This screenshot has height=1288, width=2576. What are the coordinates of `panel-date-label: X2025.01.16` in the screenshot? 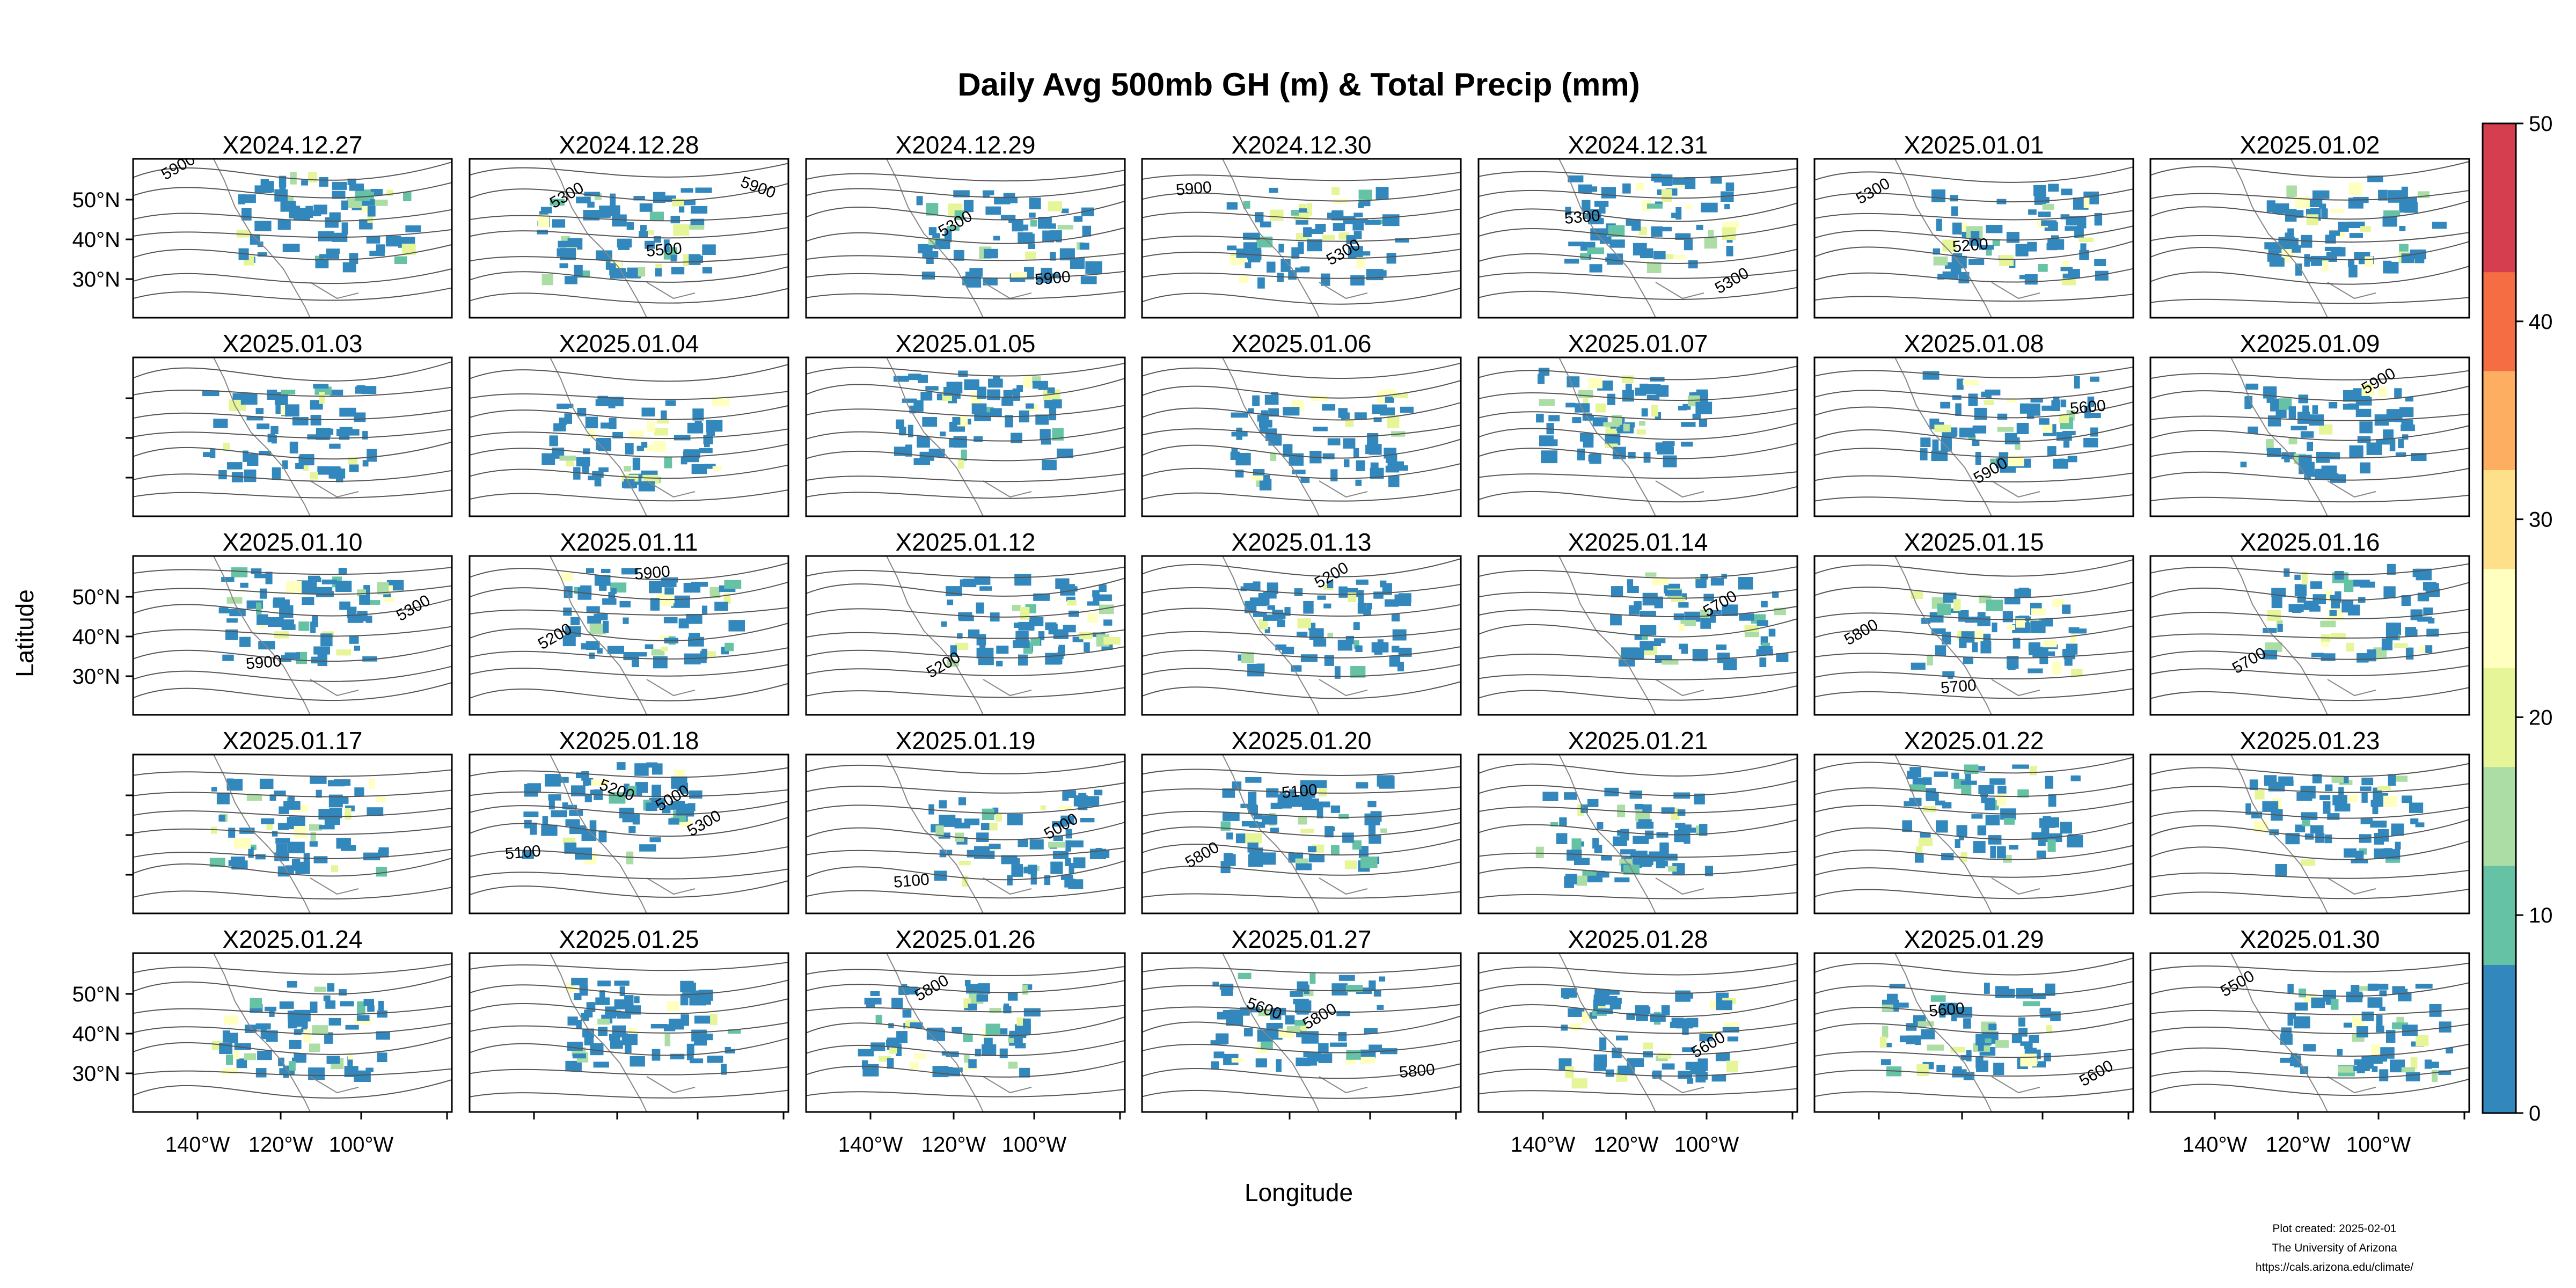 It's located at (2310, 542).